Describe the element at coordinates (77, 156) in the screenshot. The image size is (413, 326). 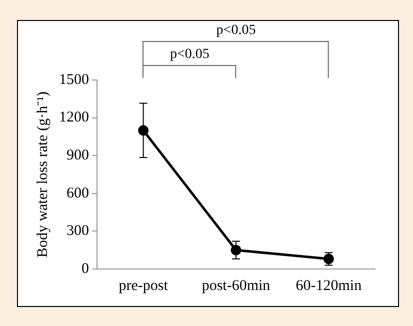
I see `y-tick-label: 900` at that location.